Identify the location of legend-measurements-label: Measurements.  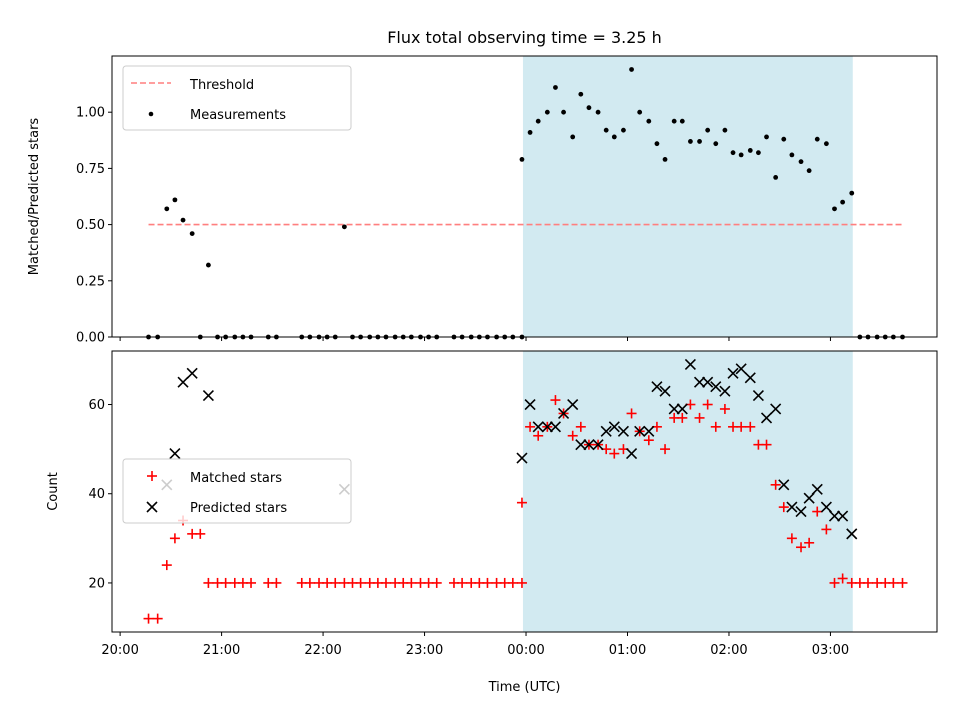
(238, 115).